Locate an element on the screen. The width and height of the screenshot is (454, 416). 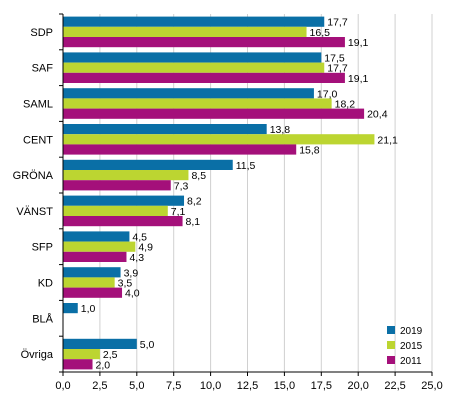
legend-label: 2011 is located at coordinates (411, 361).